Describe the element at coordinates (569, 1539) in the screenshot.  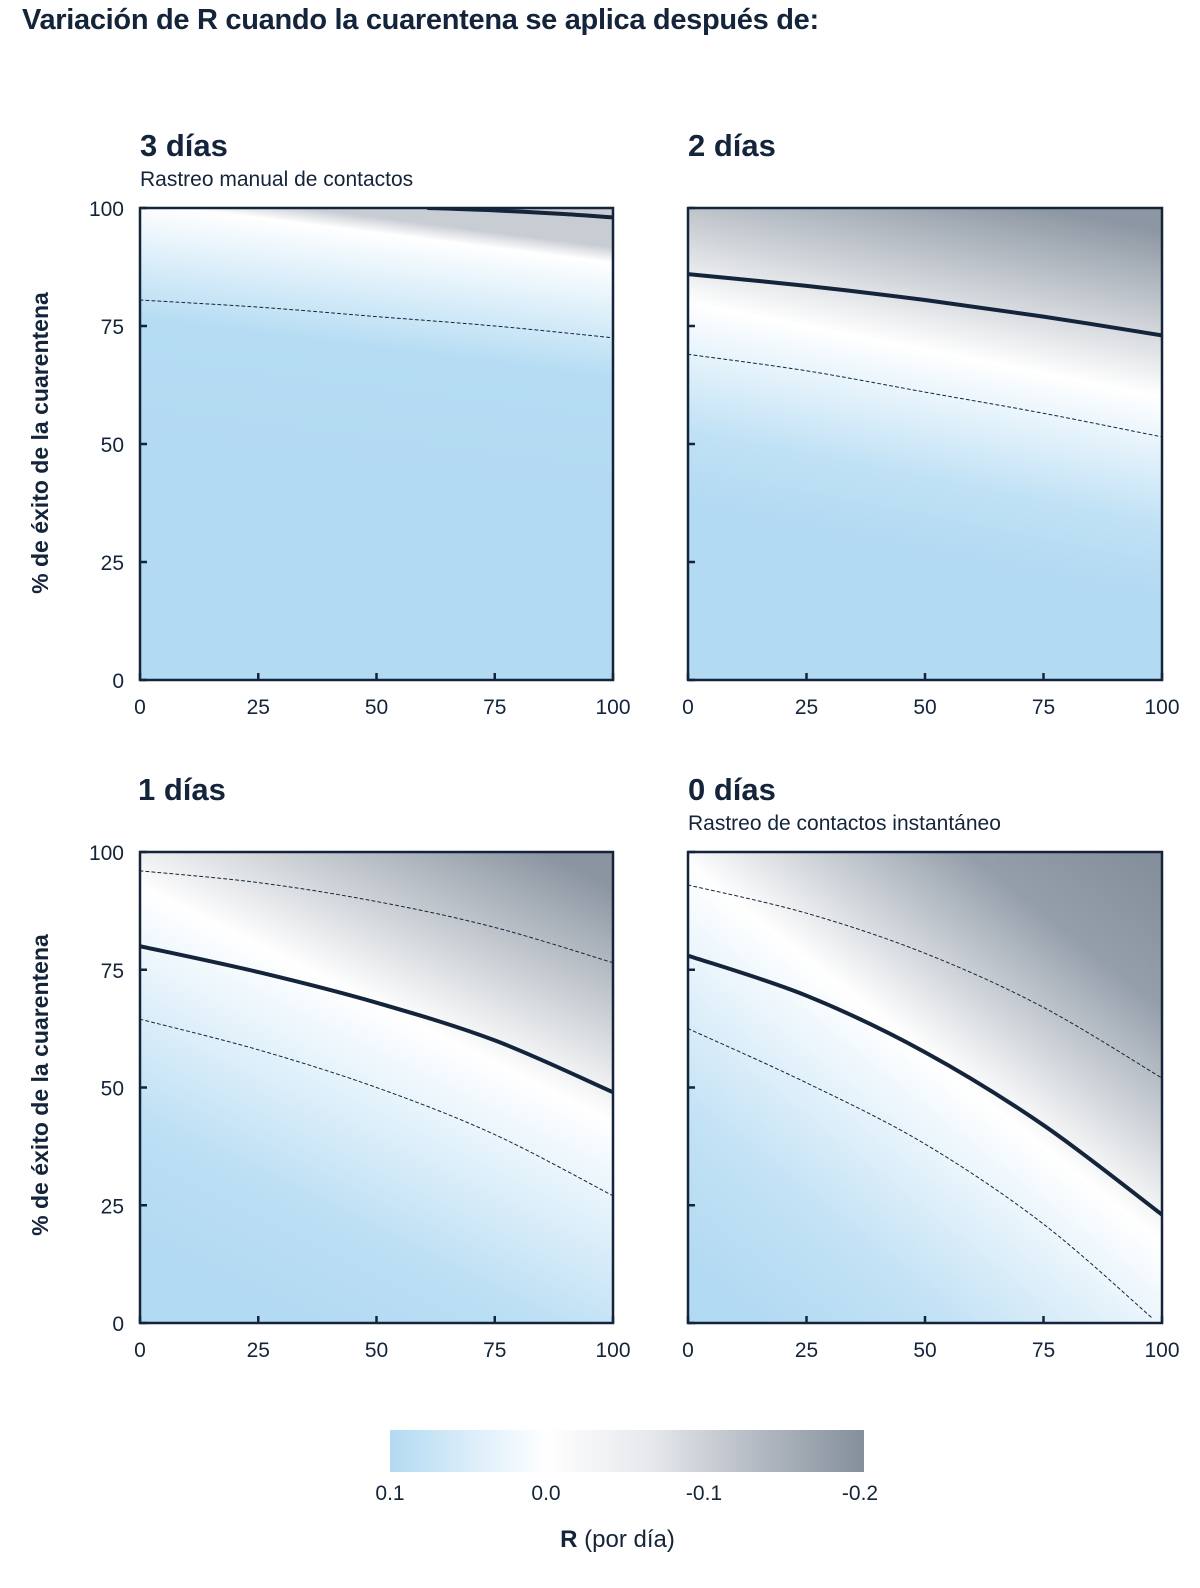
I see `colorbar-title-symbol: R` at that location.